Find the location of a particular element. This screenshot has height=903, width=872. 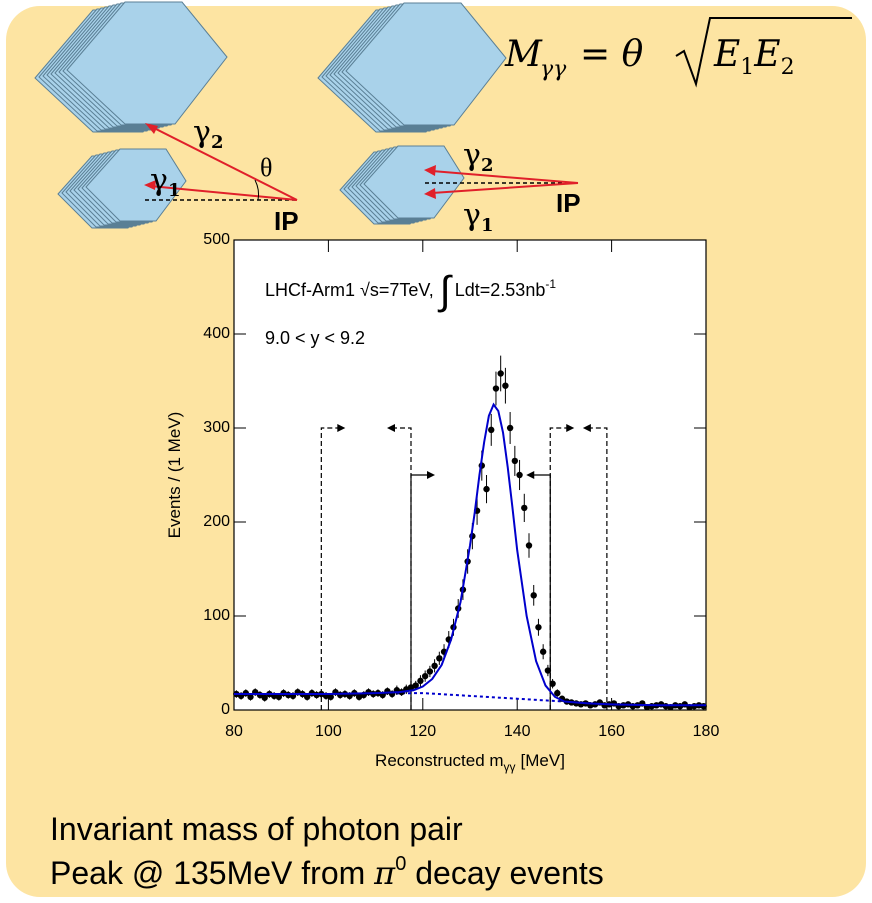

detector-left: γ2 γ1 θ IP is located at coordinates (166, 118).